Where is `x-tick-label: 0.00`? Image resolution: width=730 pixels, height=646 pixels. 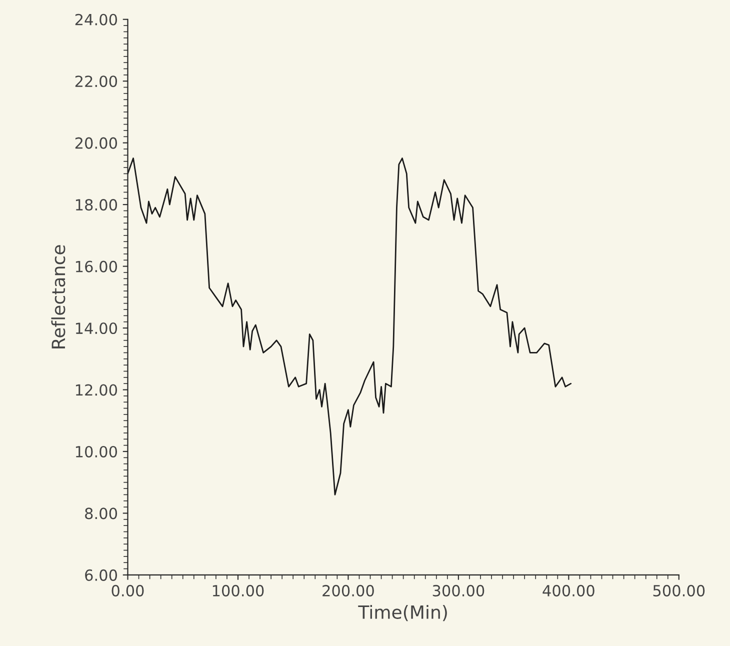
x-tick-label: 0.00 is located at coordinates (128, 590).